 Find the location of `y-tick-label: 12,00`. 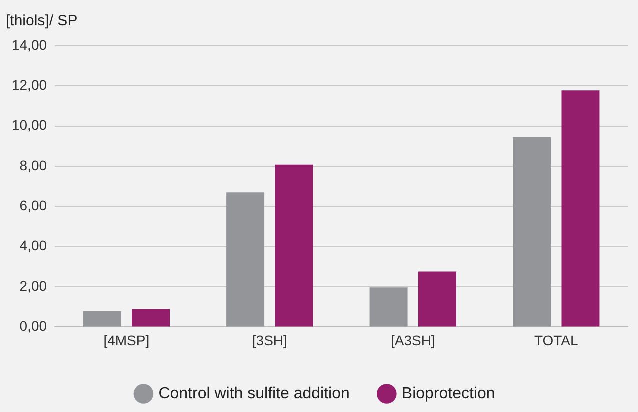

y-tick-label: 12,00 is located at coordinates (30, 85).